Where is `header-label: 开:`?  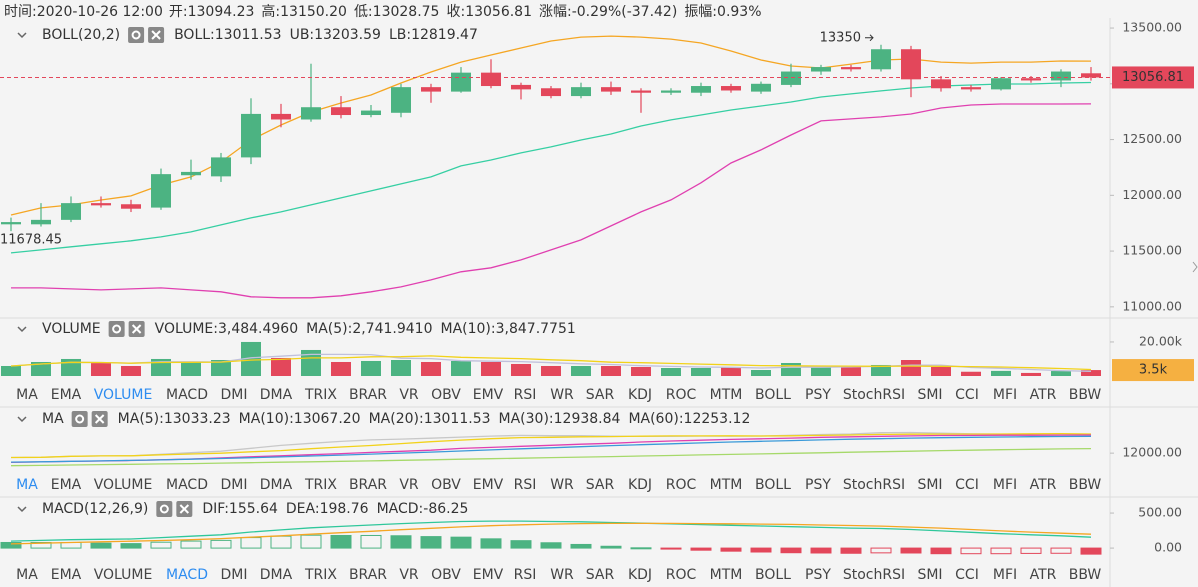
header-label: 开: is located at coordinates (178, 12).